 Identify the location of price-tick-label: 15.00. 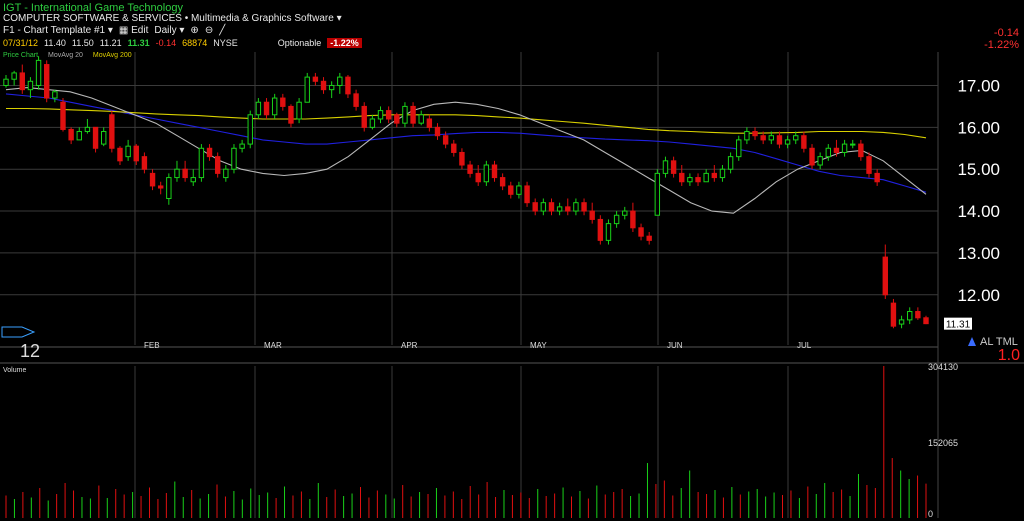
(978, 169).